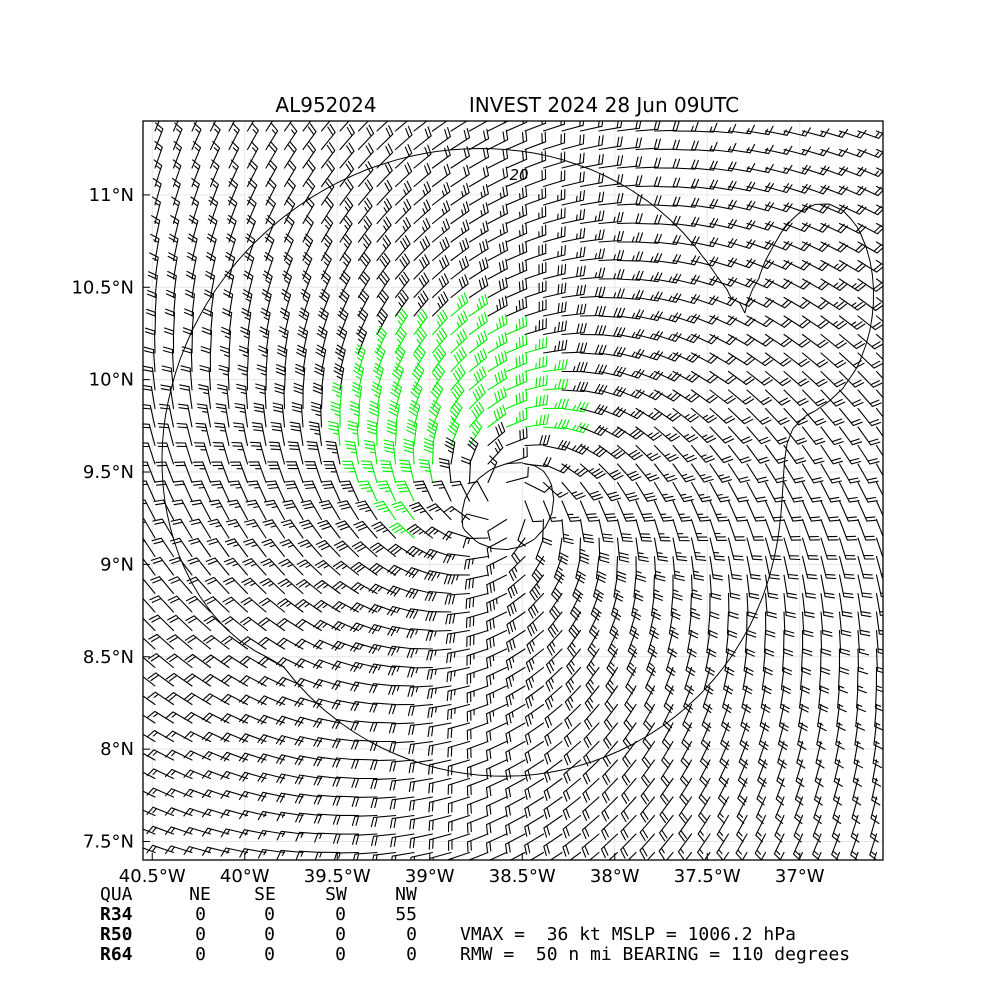  I want to click on table-header-nw: NW, so click(406, 894).